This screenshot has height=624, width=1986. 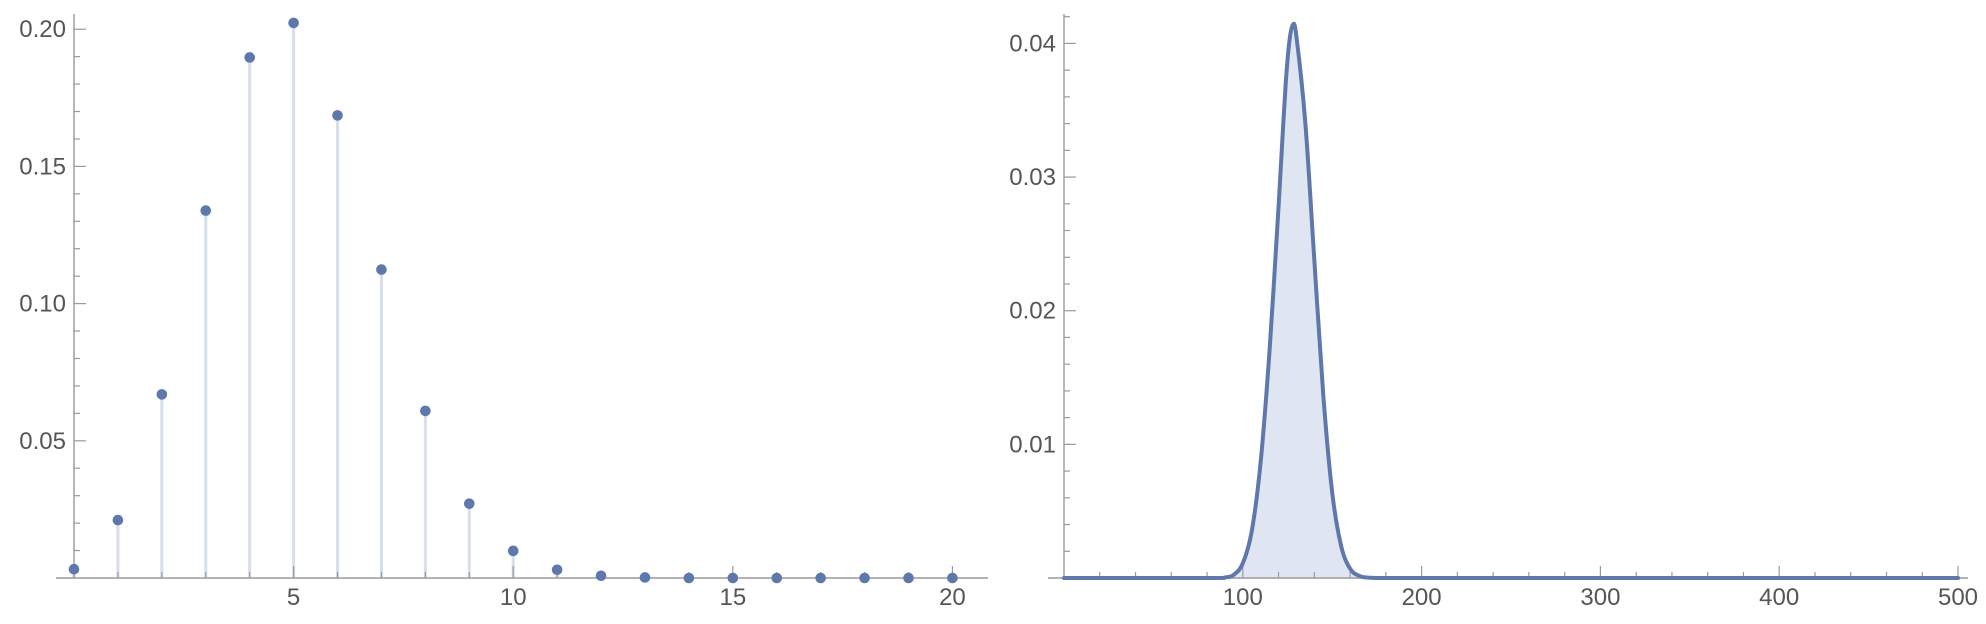 I want to click on x-tick-label: 400, so click(x=1779, y=597).